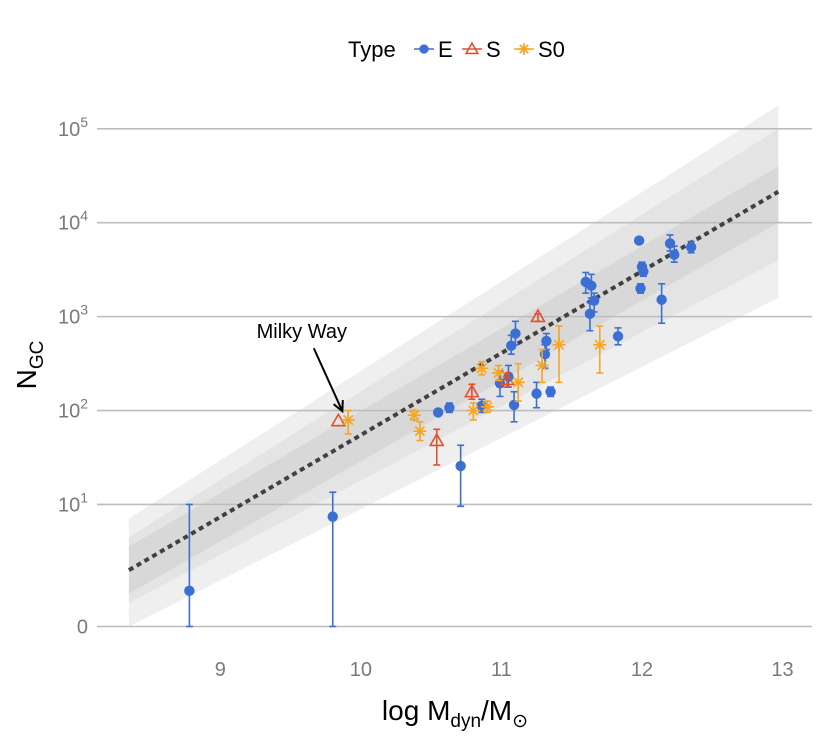 The image size is (830, 738). I want to click on y-tick-label-0: 0, so click(82, 628).